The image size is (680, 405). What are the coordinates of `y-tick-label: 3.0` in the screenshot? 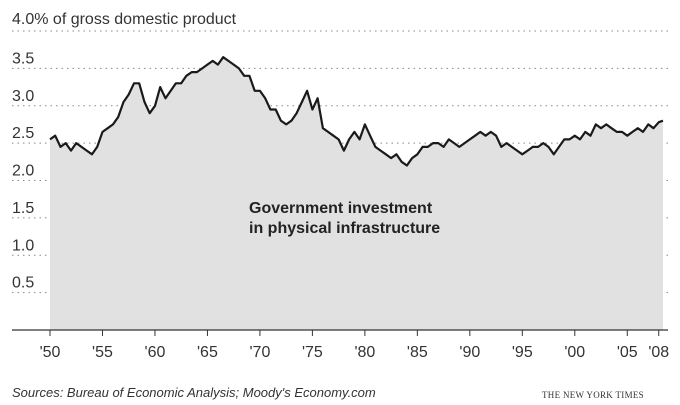 It's located at (23, 96).